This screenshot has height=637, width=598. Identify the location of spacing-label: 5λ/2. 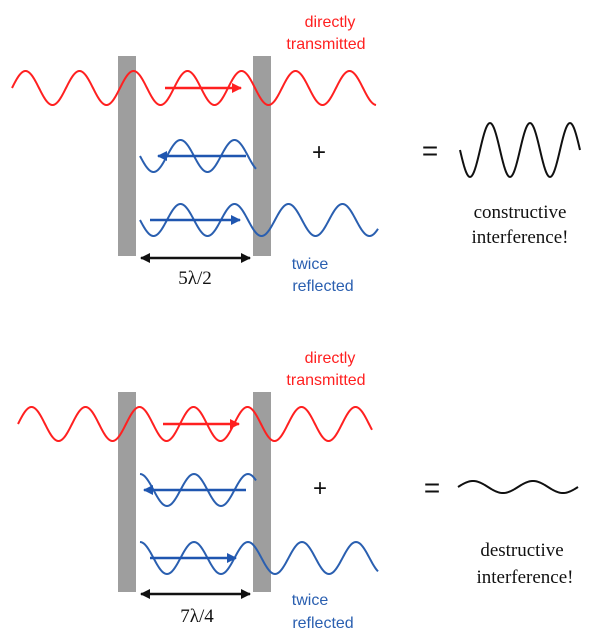
(195, 278).